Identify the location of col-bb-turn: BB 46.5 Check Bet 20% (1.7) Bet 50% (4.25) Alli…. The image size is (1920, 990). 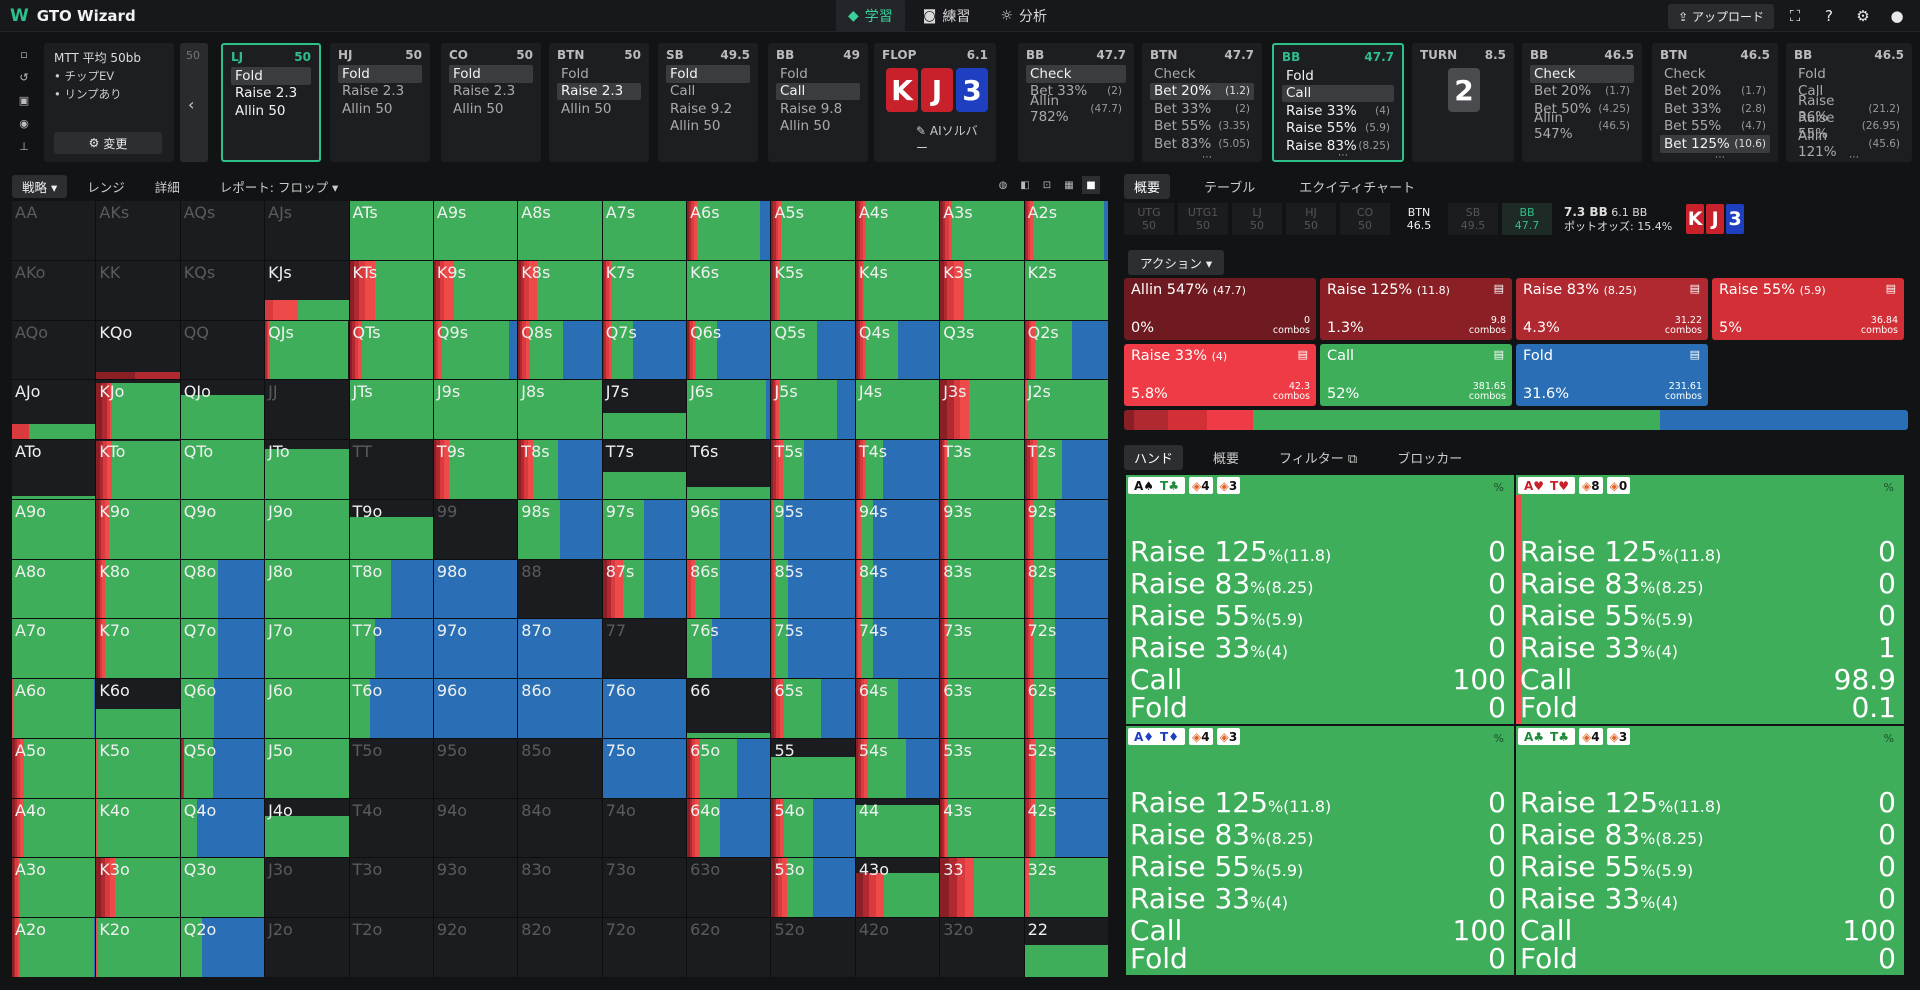
(1582, 102).